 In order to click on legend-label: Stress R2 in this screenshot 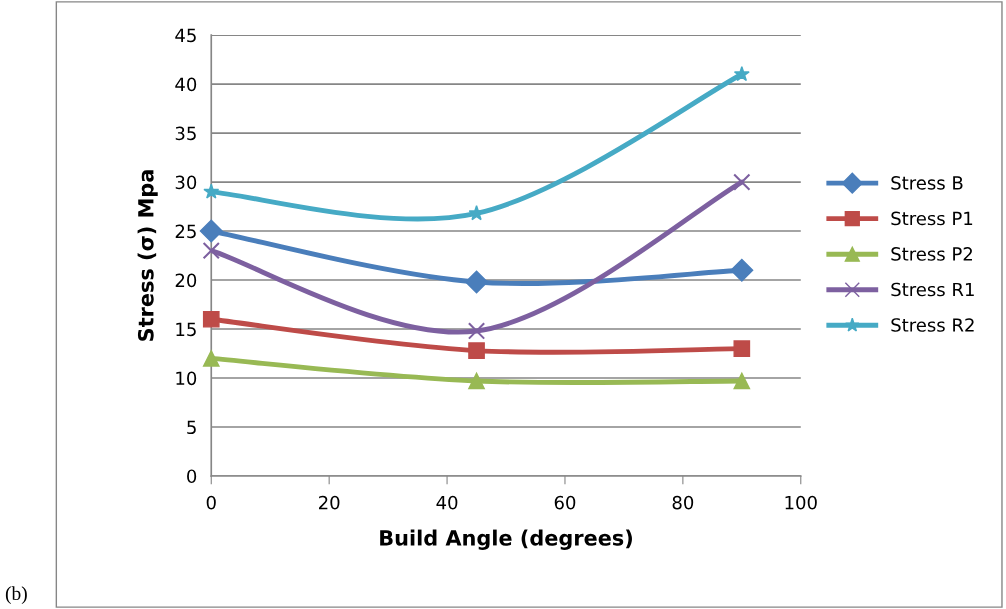, I will do `click(932, 325)`.